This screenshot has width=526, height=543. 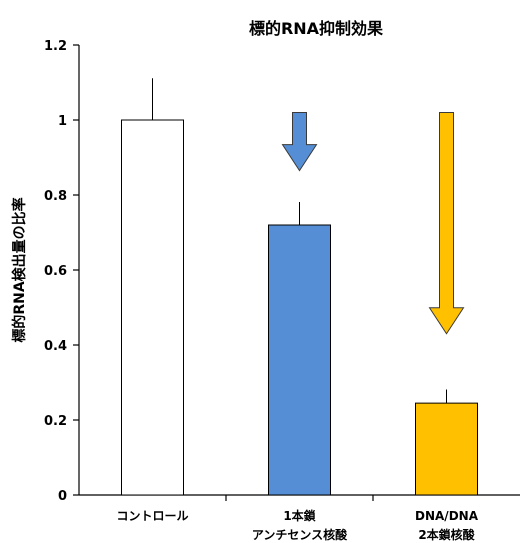 What do you see at coordinates (62, 496) in the screenshot?
I see `y-tick-label: 0` at bounding box center [62, 496].